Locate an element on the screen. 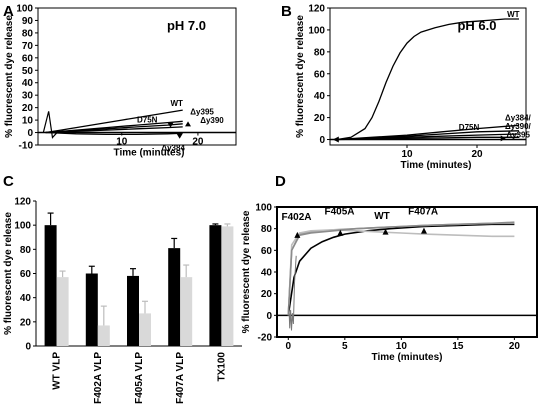 The image size is (544, 409). category-label-c: F405A VLP is located at coordinates (139, 378).